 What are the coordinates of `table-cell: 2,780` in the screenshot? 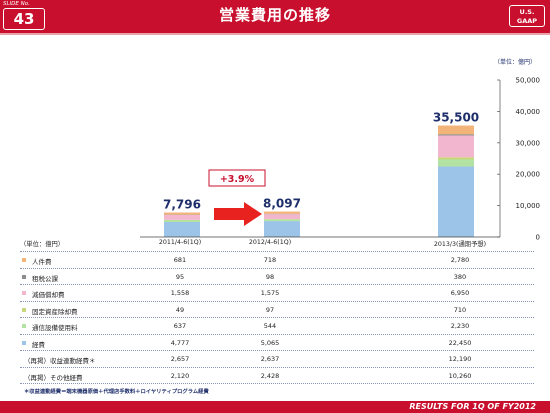 It's located at (460, 260).